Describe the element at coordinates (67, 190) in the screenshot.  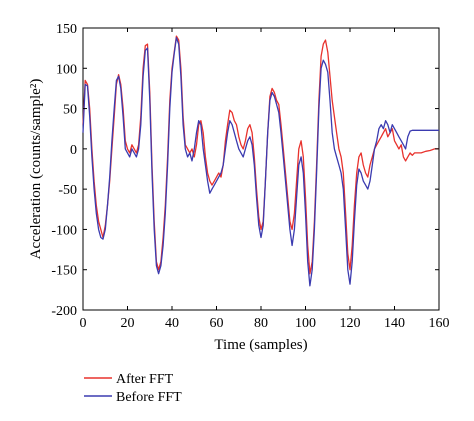
I see `y-tick-label: -50` at that location.